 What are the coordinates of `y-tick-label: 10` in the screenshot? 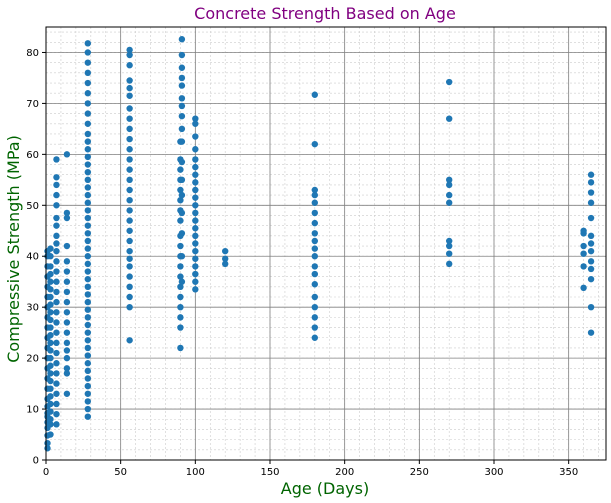 It's located at (32, 410).